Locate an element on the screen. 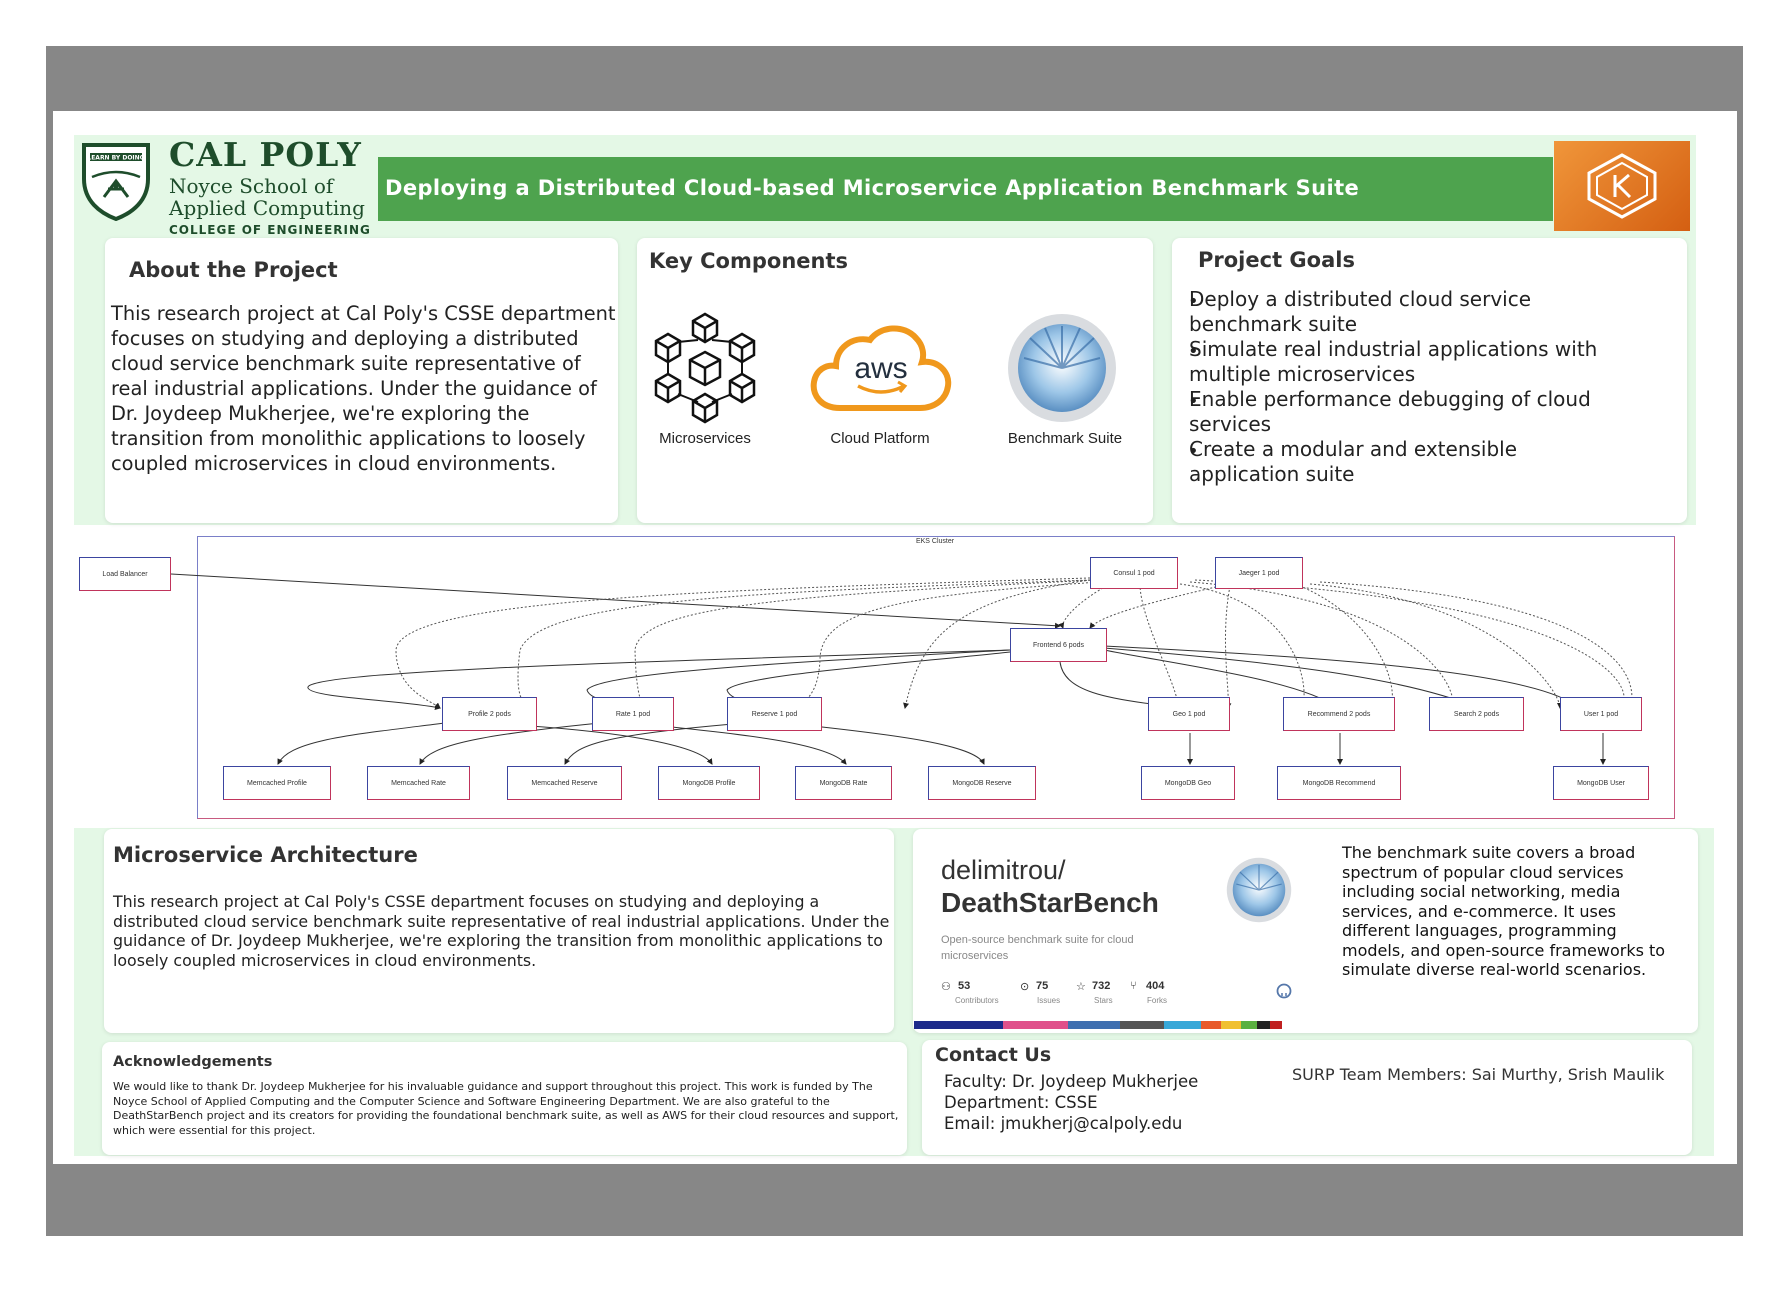  seal-motto: LEARN BY DOING is located at coordinates (115, 158).